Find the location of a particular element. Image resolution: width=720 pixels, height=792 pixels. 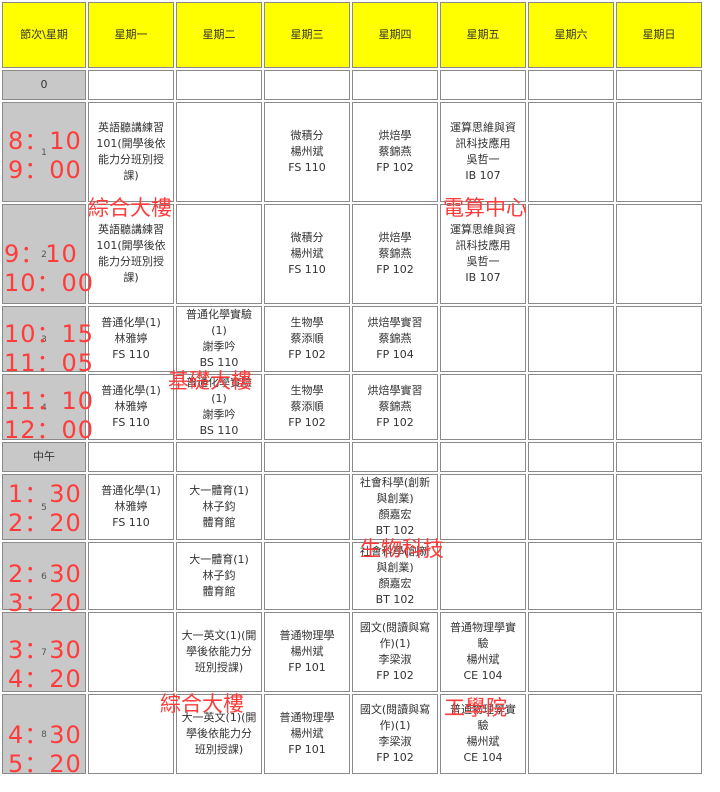

header-day-tue: 星期二 is located at coordinates (219, 35).